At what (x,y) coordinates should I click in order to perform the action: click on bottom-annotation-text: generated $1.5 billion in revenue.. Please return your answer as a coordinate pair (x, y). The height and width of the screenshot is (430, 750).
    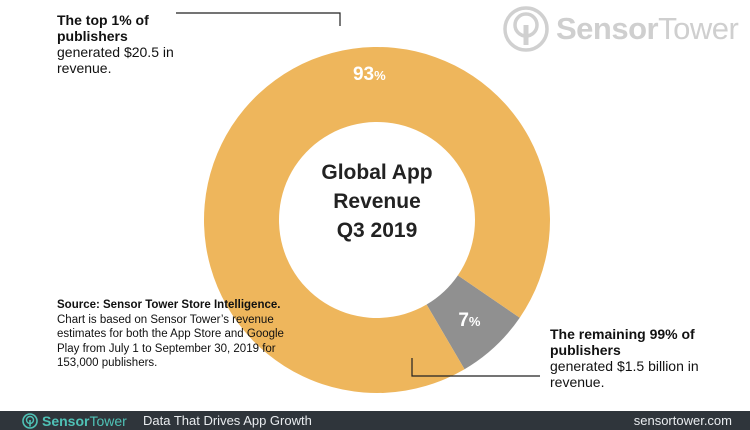
    Looking at the image, I should click on (624, 374).